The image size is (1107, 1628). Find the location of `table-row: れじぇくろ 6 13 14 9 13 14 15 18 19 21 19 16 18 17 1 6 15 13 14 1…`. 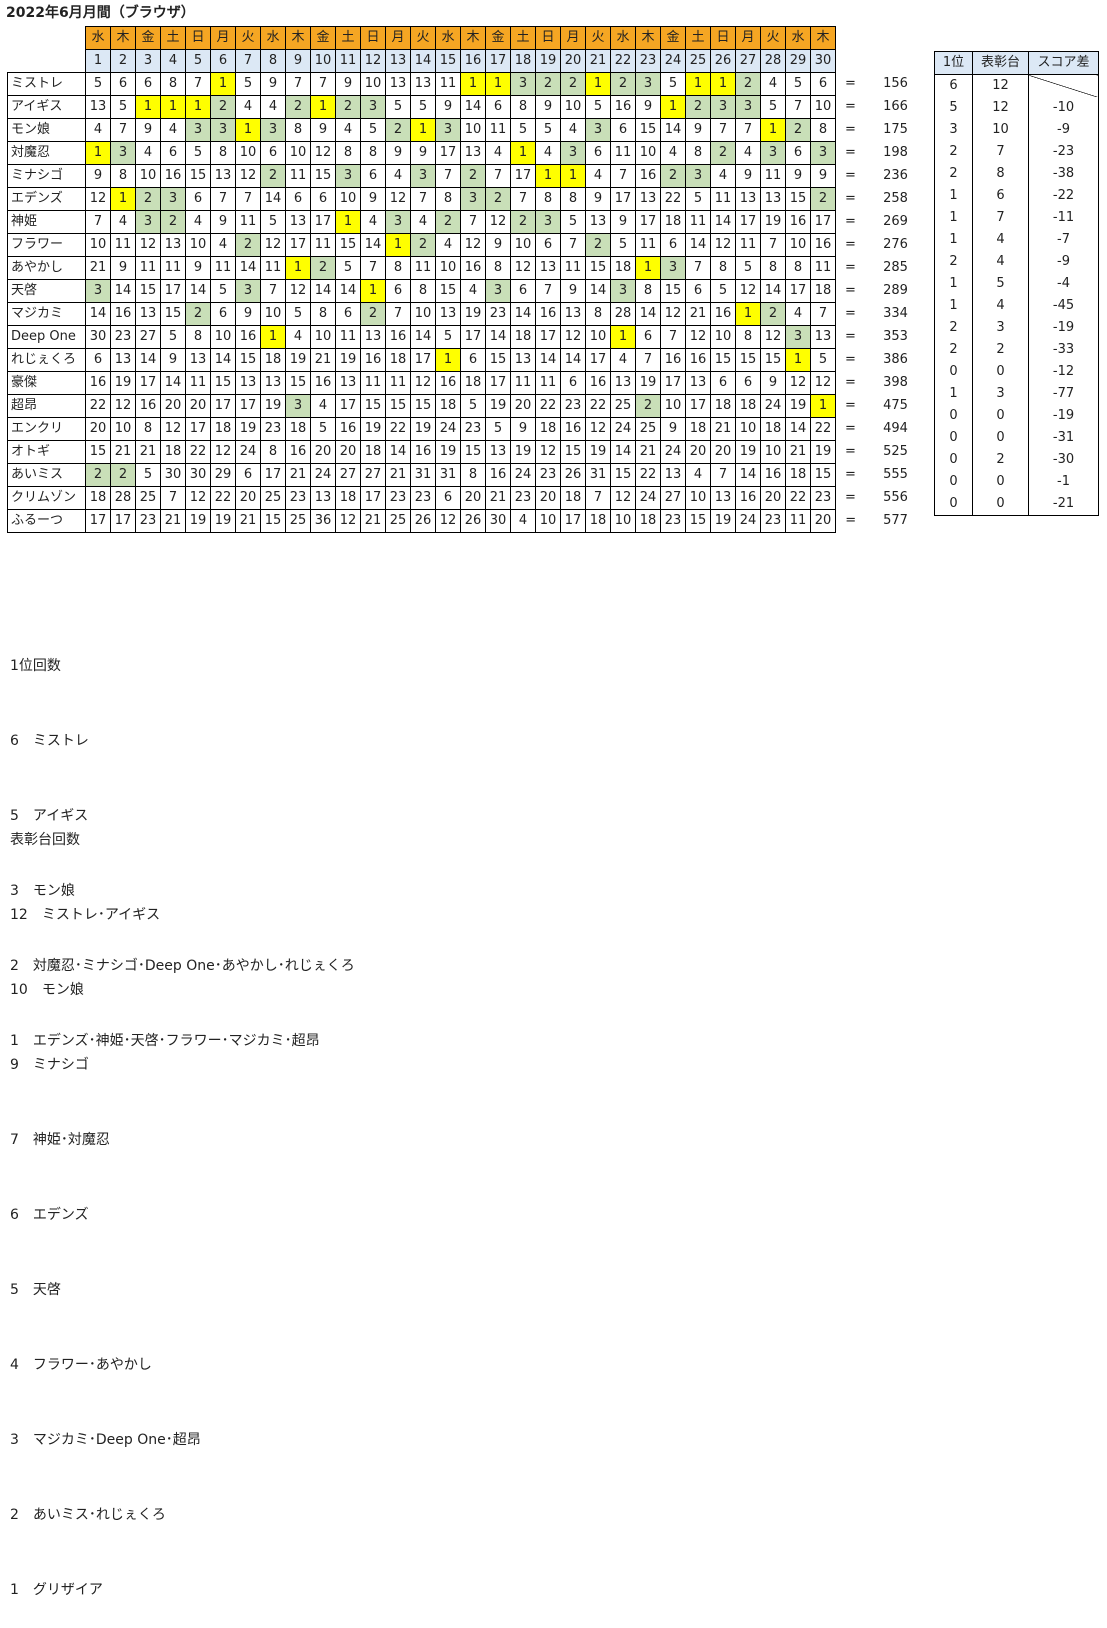

table-row: れじぇくろ 6 13 14 9 13 14 15 18 19 21 19 16 18 17 1 6 15 13 14 1… is located at coordinates (466, 360).